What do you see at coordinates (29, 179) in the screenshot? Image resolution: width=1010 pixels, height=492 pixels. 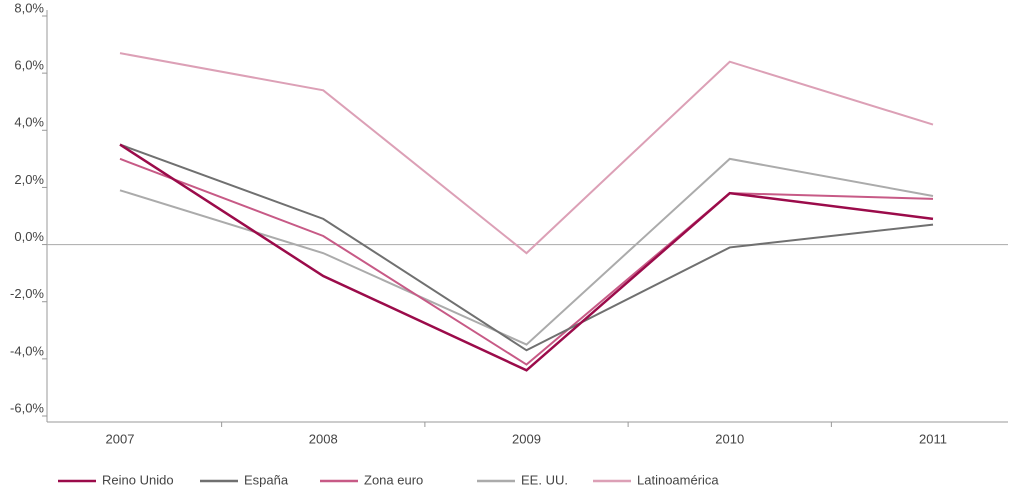 I see `y-tick-label: 2,0%` at bounding box center [29, 179].